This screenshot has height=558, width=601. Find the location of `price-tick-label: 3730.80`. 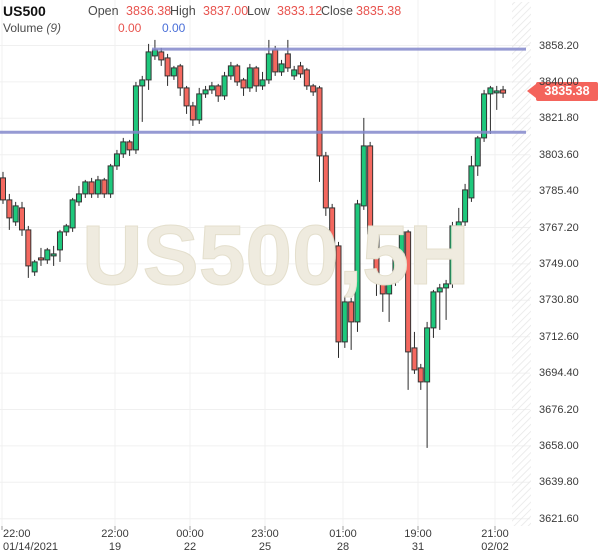

price-tick-label: 3730.80 is located at coordinates (559, 300).